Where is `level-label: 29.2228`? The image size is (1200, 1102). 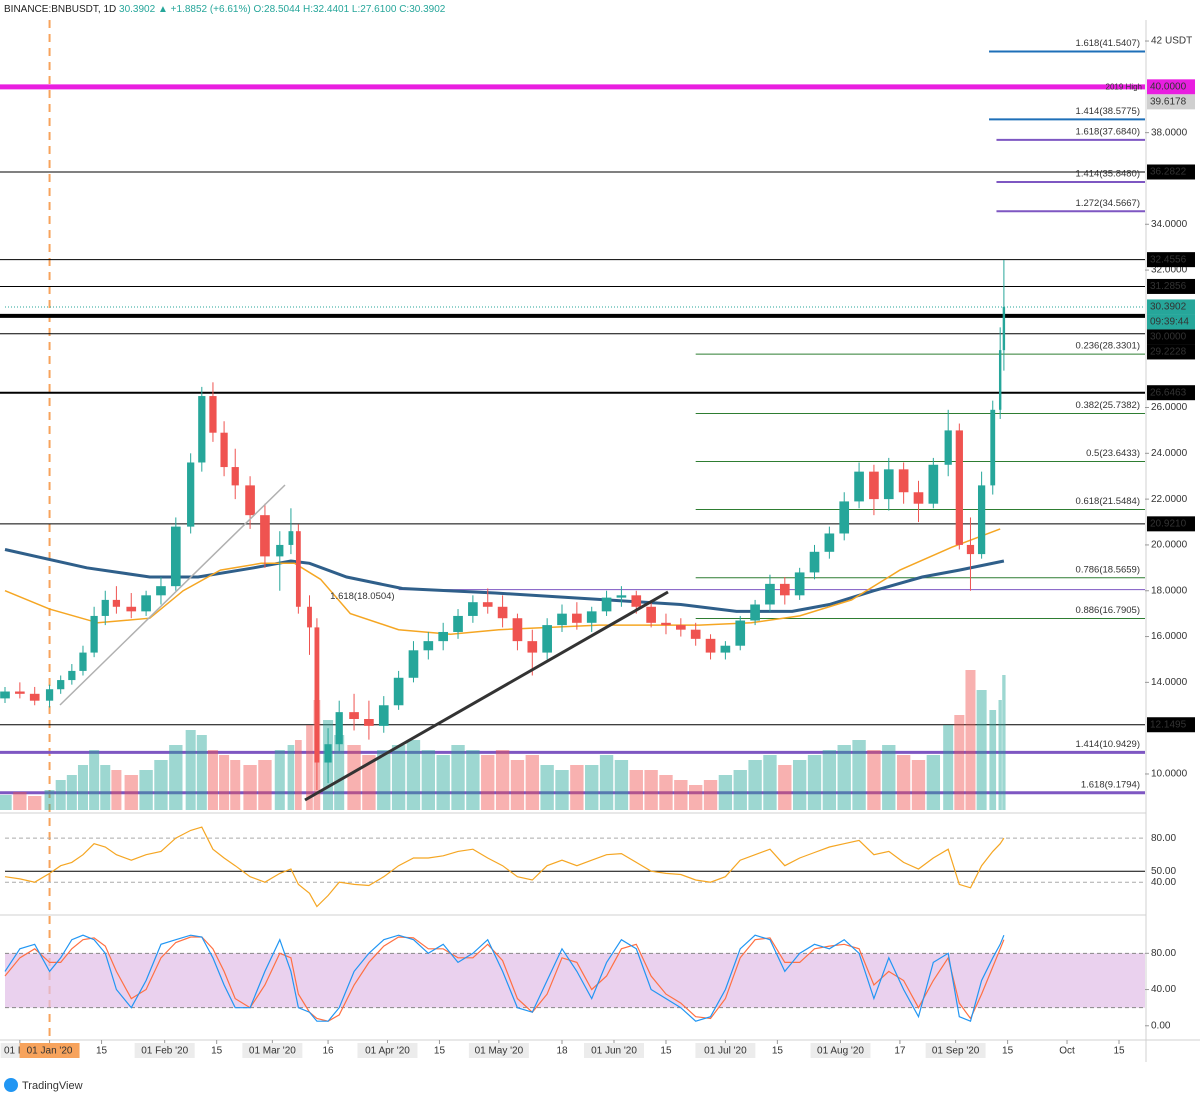
level-label: 29.2228 is located at coordinates (1168, 352).